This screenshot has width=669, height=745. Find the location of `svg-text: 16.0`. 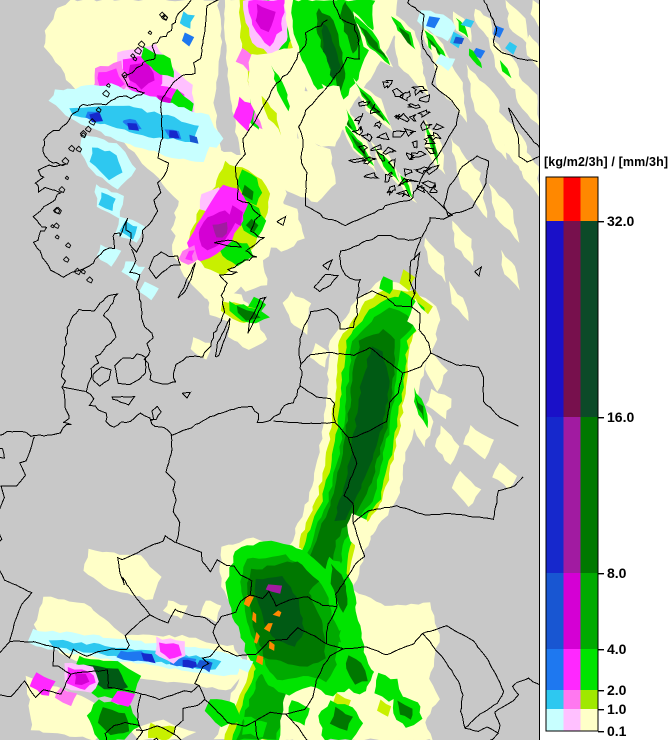

svg-text: 16.0 is located at coordinates (620, 417).